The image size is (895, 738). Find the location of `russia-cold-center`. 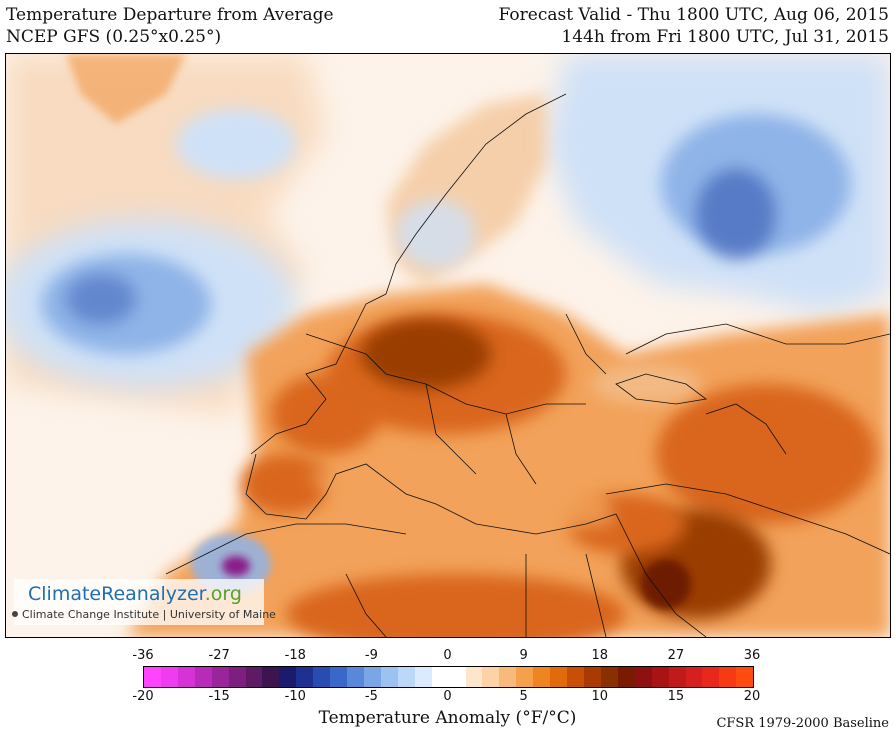

russia-cold-center is located at coordinates (736, 214).